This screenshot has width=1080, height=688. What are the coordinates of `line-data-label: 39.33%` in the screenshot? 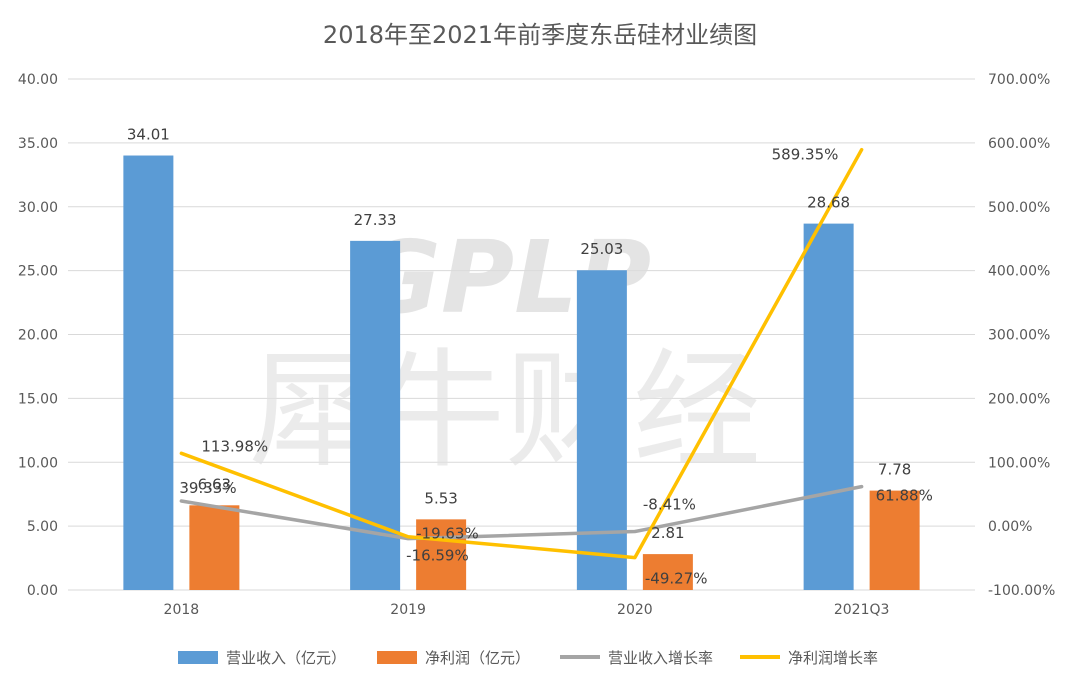 It's located at (207, 488).